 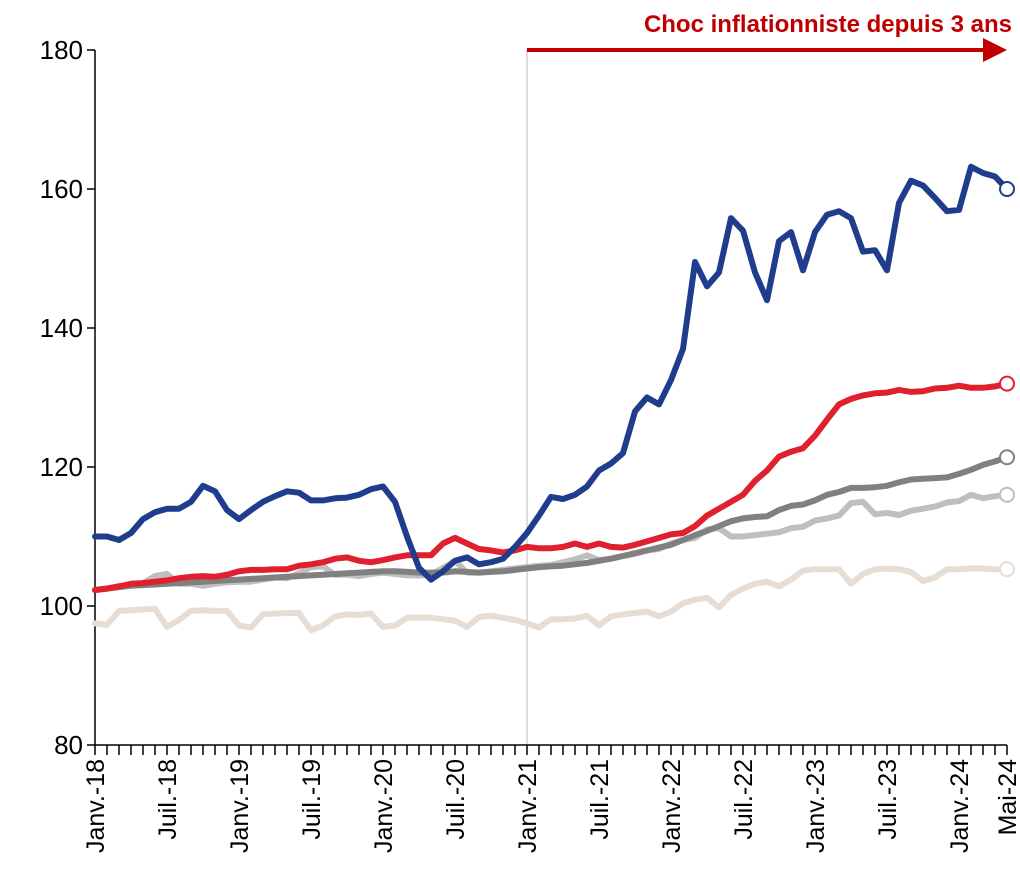 I want to click on x-tick-label: Juil.-23, so click(x=888, y=799).